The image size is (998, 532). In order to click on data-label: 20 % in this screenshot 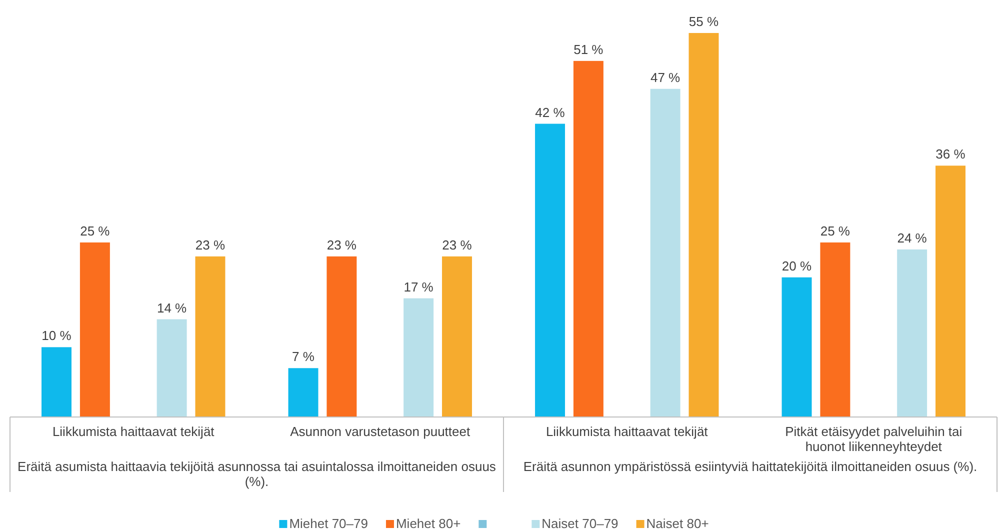, I will do `click(797, 266)`.